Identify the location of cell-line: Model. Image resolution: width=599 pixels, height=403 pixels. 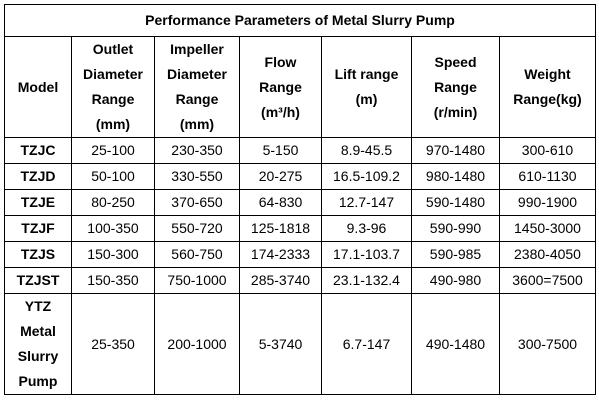
(38, 86).